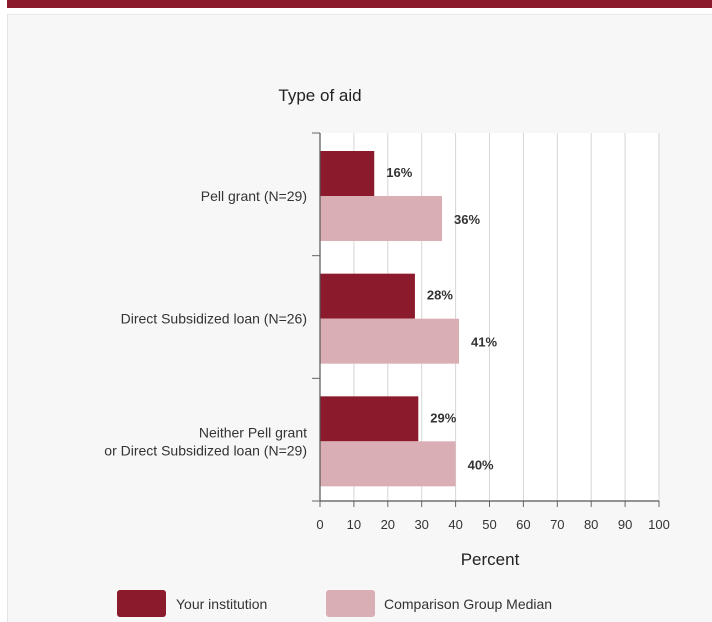 This screenshot has width=712, height=622. What do you see at coordinates (659, 524) in the screenshot?
I see `x-tick-label: 100` at bounding box center [659, 524].